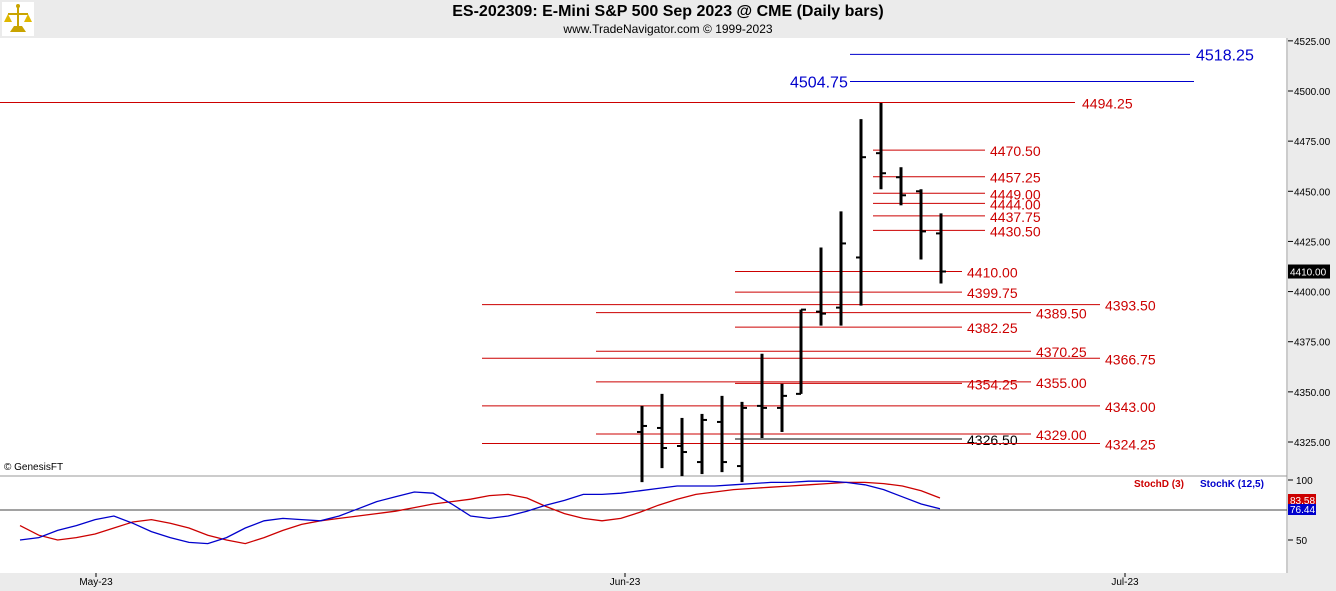  I want to click on stochD-line, so click(480, 513).